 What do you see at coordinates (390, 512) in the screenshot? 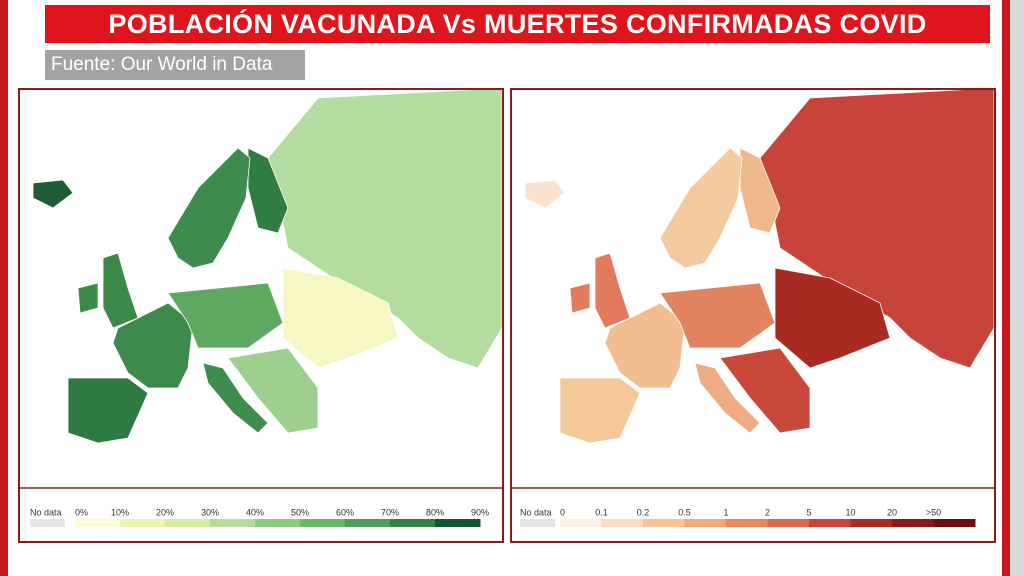
I see `legend-label: 70%` at bounding box center [390, 512].